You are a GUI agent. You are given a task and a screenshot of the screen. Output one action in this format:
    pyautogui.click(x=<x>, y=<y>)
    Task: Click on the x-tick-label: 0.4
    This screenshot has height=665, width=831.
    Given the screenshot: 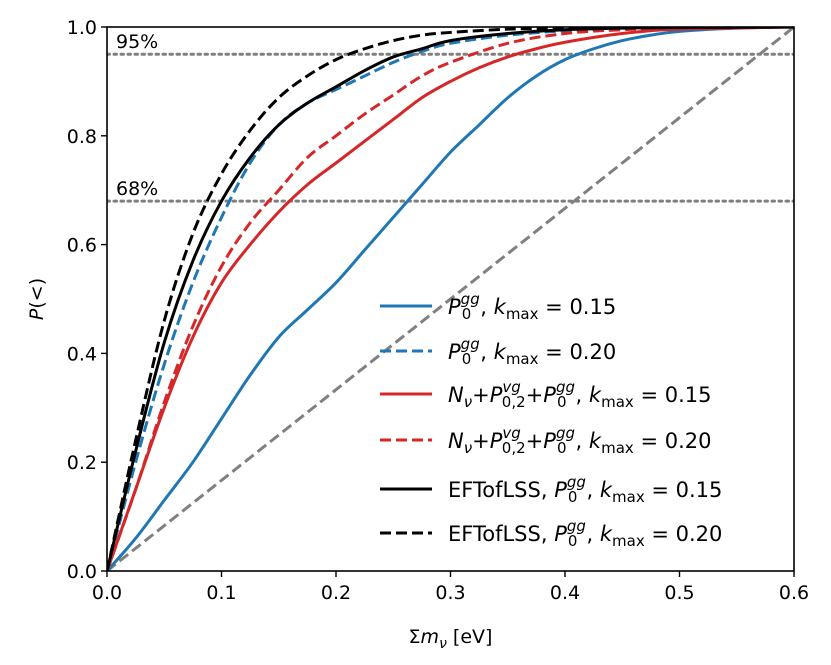 What is the action you would take?
    pyautogui.click(x=565, y=593)
    